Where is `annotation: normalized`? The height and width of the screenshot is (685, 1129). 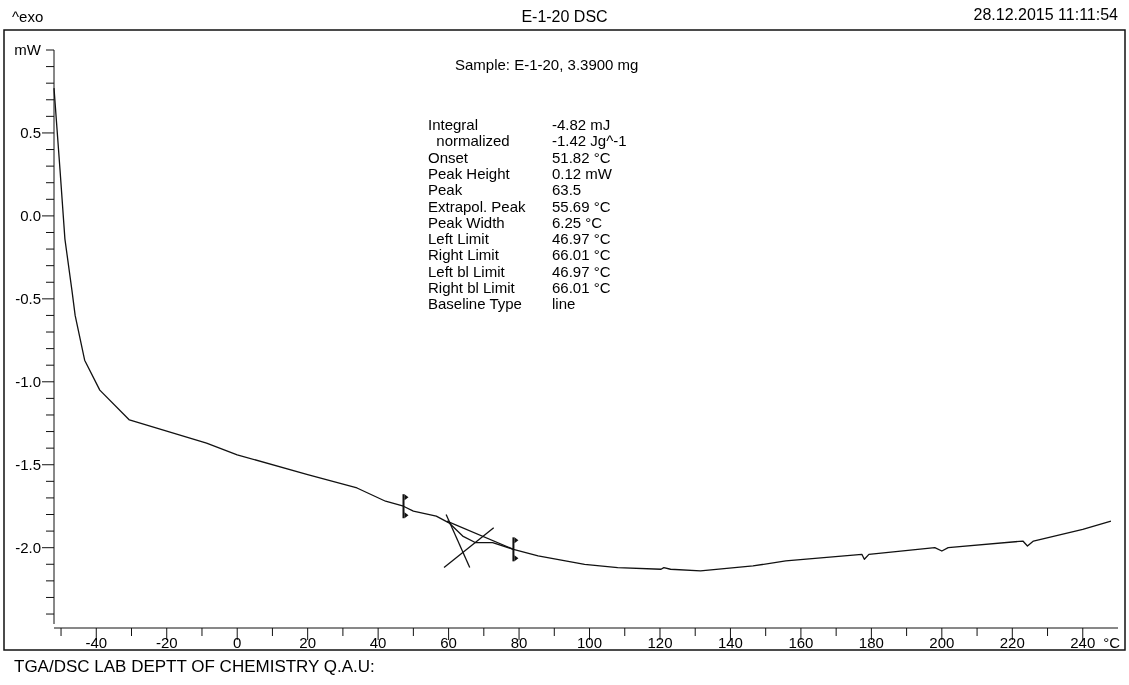 annotation: normalized is located at coordinates (469, 141).